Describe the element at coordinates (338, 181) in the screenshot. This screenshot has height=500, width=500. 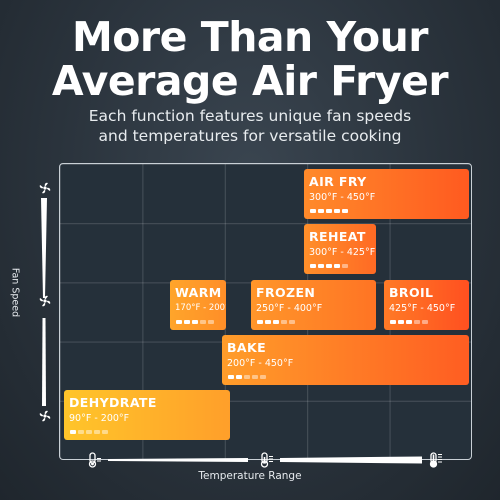
I see `function-name: AIR FRY` at that location.